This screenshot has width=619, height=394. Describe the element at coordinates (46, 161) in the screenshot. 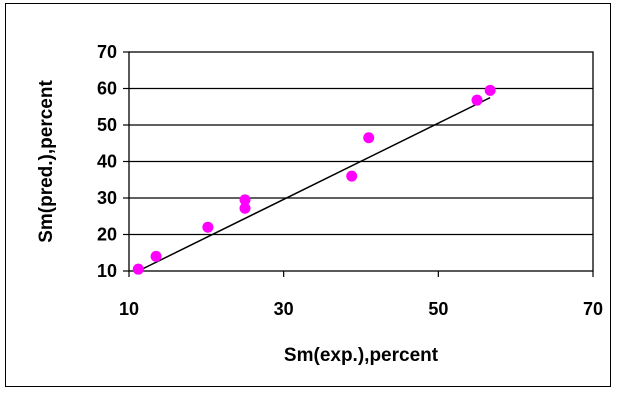

I see `y-axis-title: Sm(pred.),percent` at that location.